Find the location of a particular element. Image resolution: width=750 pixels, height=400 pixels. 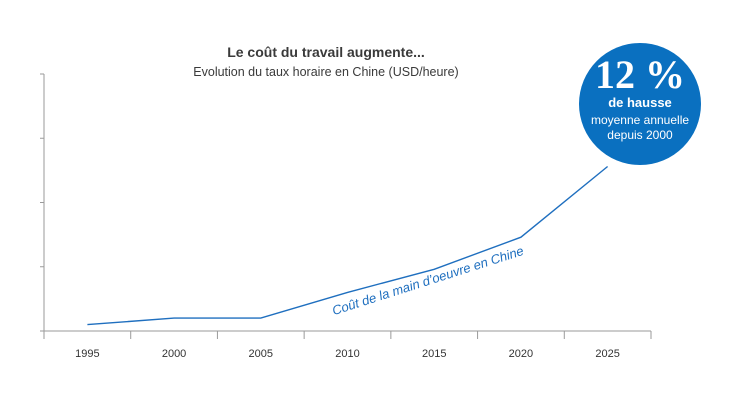

x-tick-label: 2000 is located at coordinates (174, 354).